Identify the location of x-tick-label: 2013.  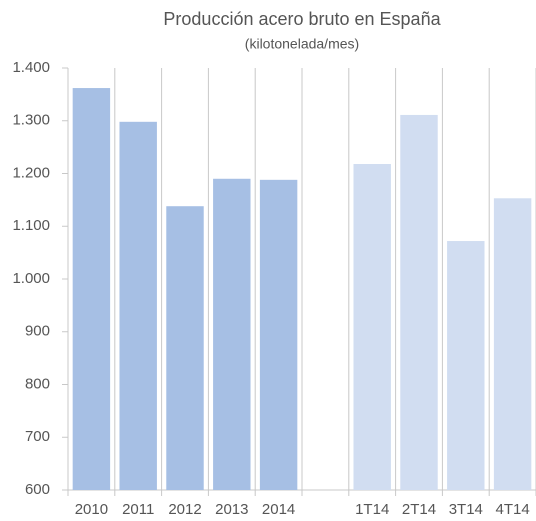
(231, 509).